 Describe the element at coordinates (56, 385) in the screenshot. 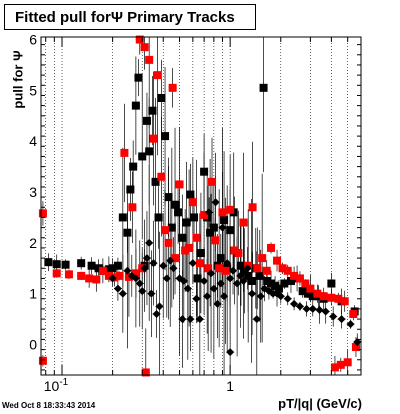

I see `x-tick-label: 10-1` at that location.